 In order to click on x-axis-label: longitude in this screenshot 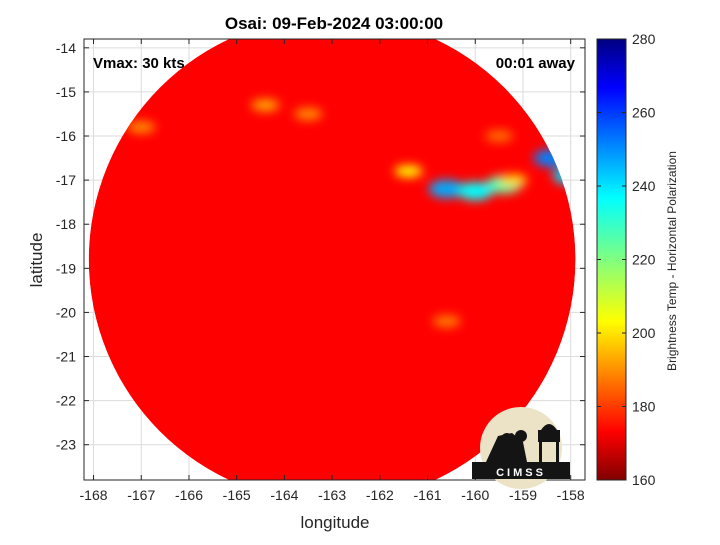, I will do `click(334, 522)`.